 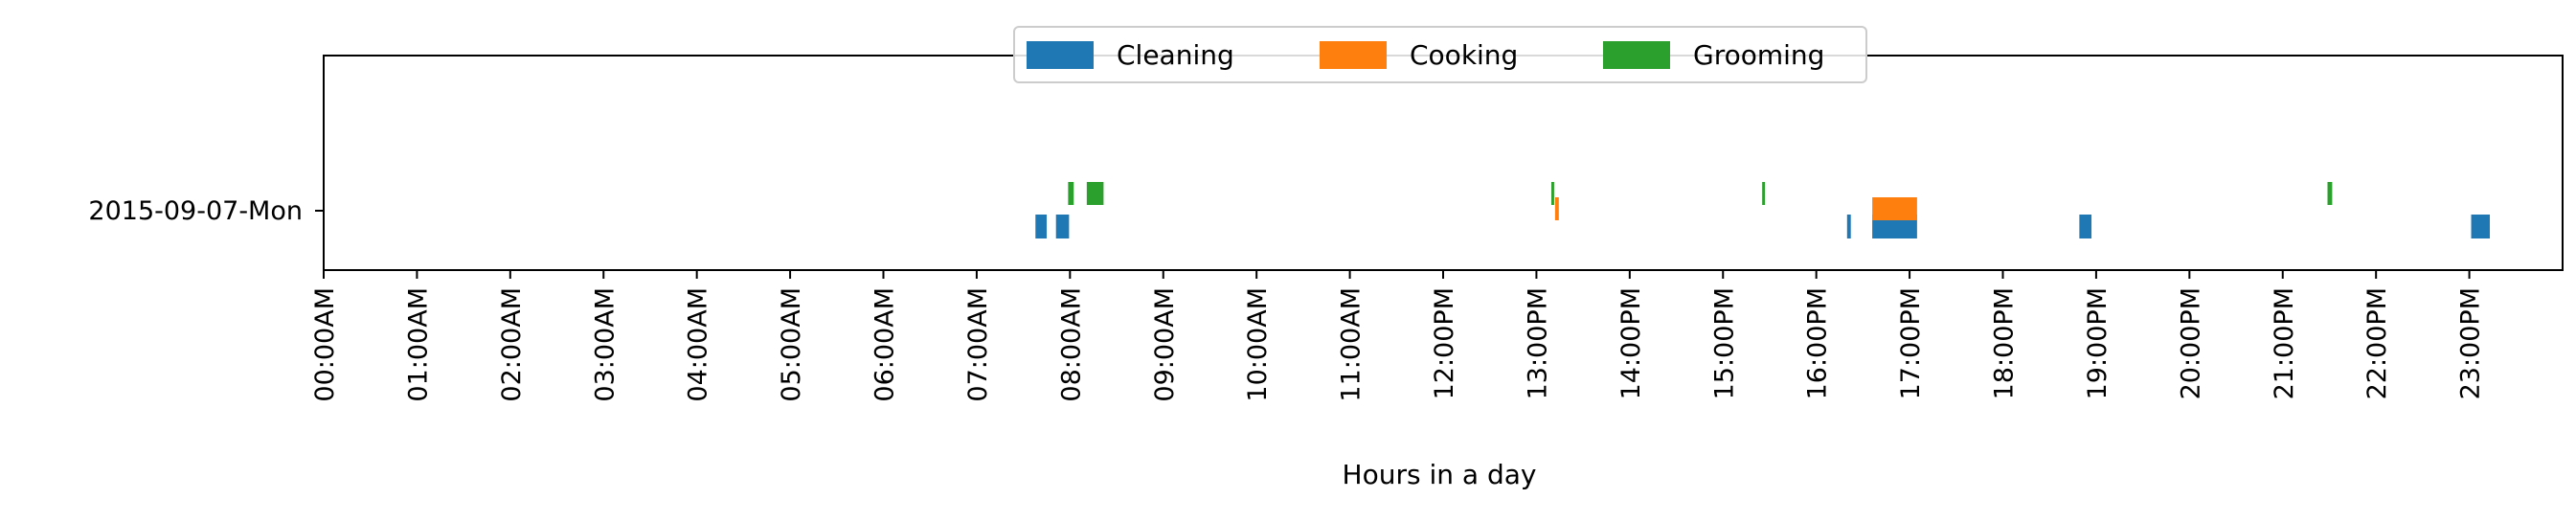 I want to click on x-tick-label: 21:00PM, so click(x=2284, y=343).